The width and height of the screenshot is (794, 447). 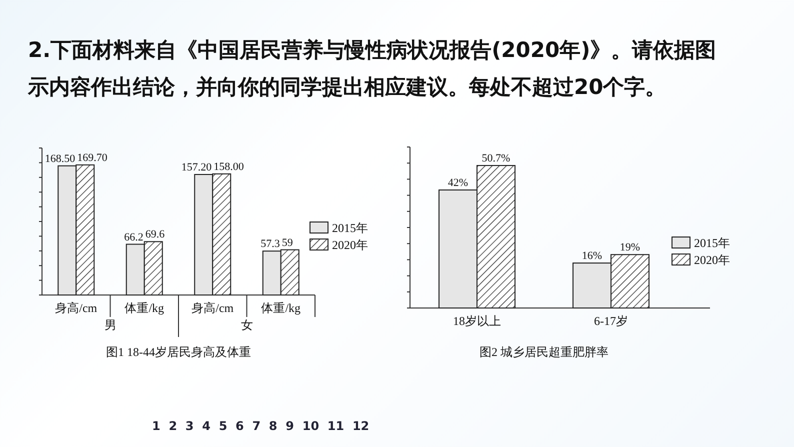 What do you see at coordinates (178, 352) in the screenshot?
I see `text: 图1 18-44岁居民身高及体重` at bounding box center [178, 352].